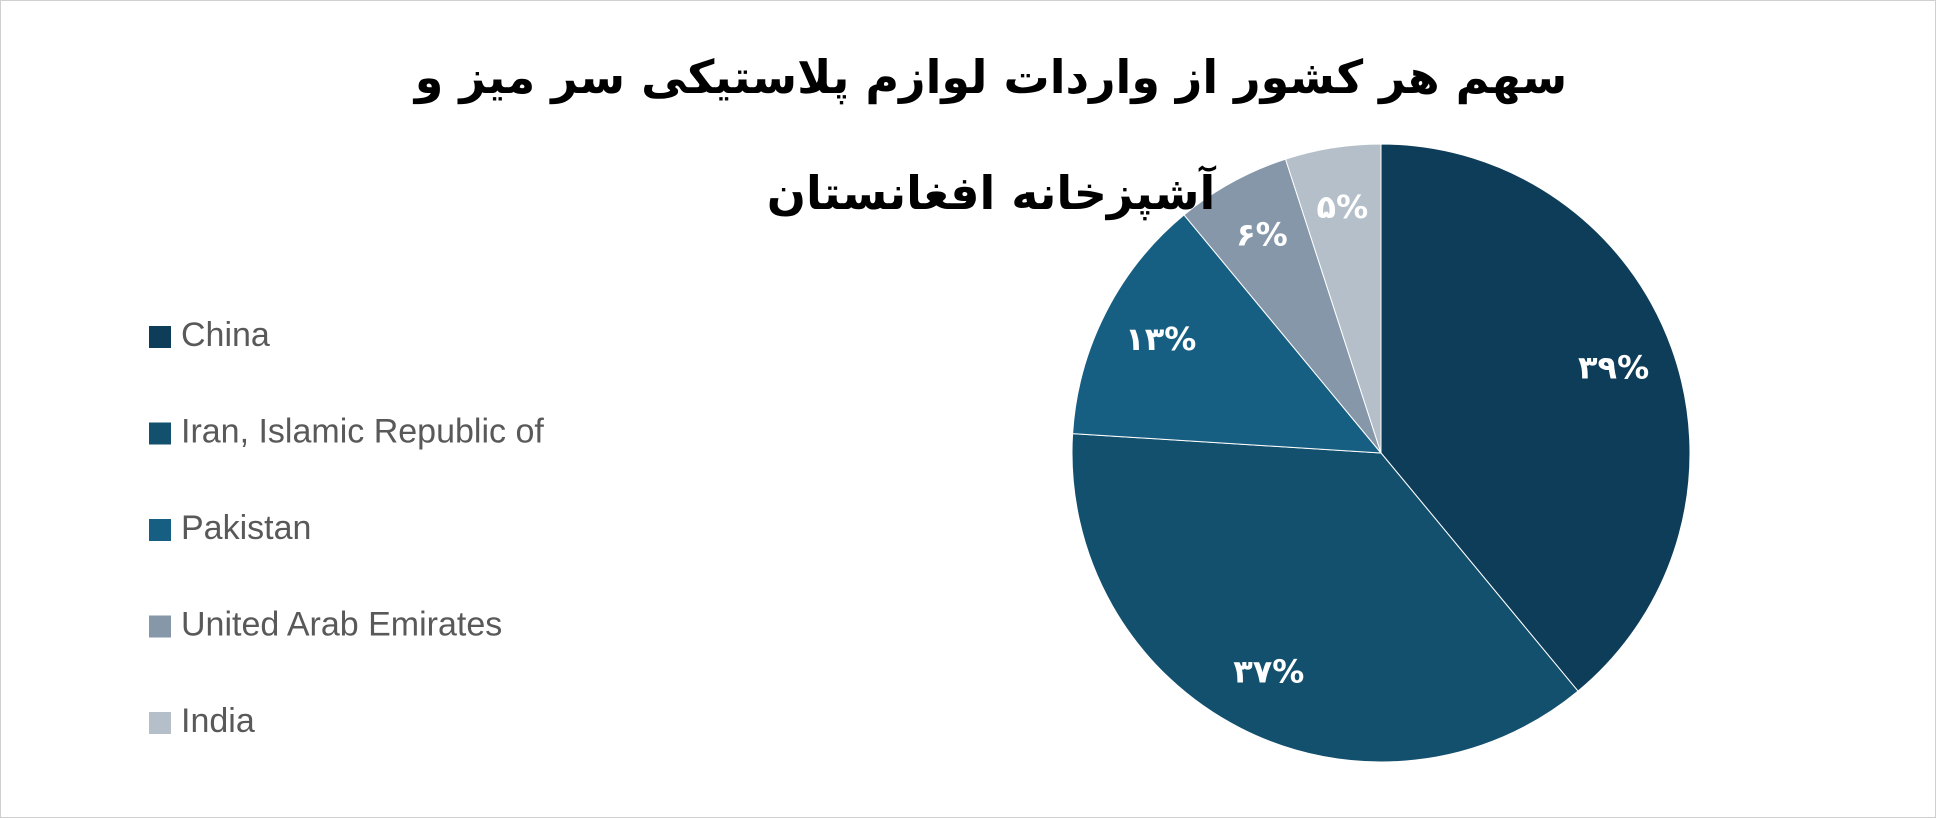  What do you see at coordinates (362, 431) in the screenshot?
I see `legend-label: Iran, Islamic Republic of` at bounding box center [362, 431].